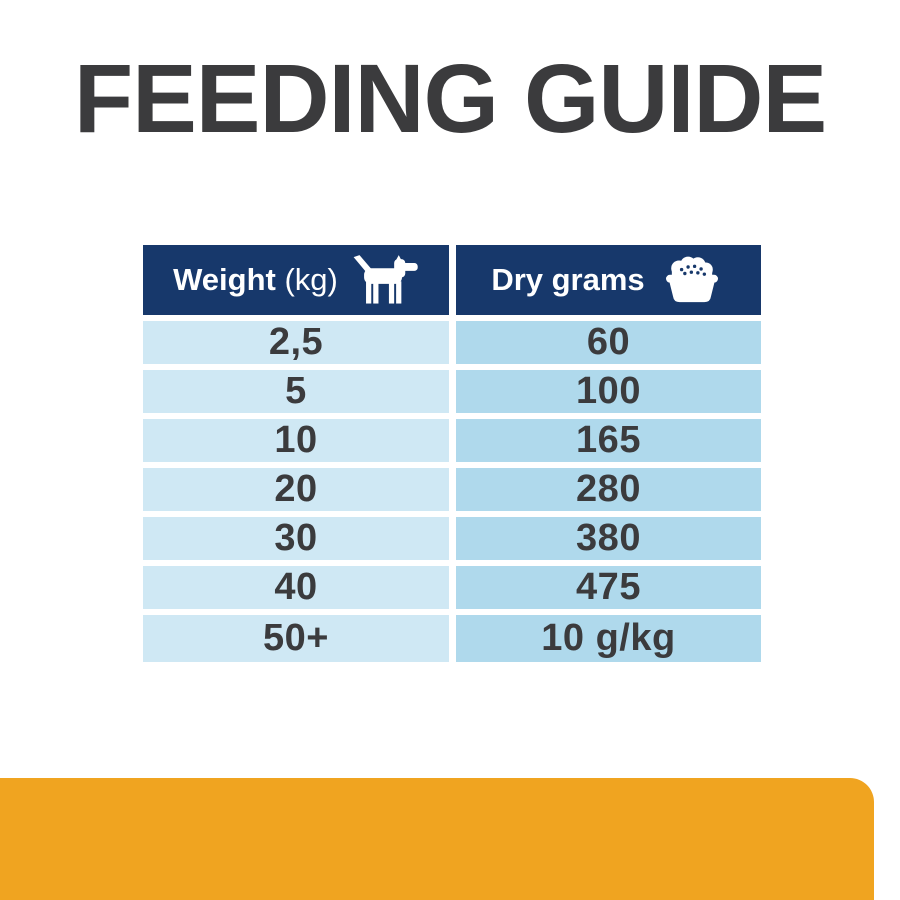  I want to click on column-header-weight: Weight (kg), so click(296, 280).